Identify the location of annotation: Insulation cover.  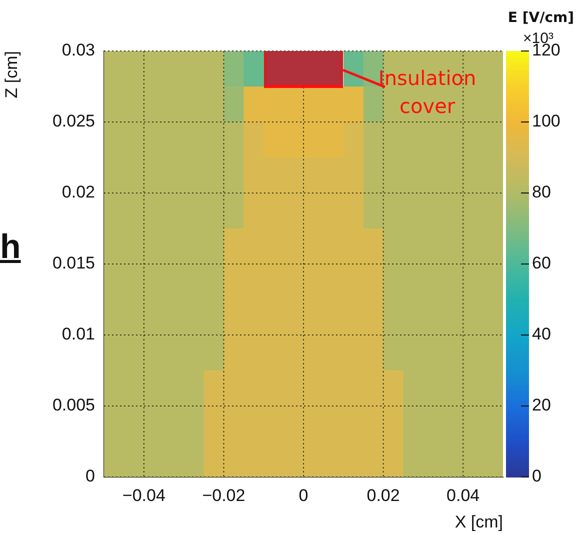
(427, 92).